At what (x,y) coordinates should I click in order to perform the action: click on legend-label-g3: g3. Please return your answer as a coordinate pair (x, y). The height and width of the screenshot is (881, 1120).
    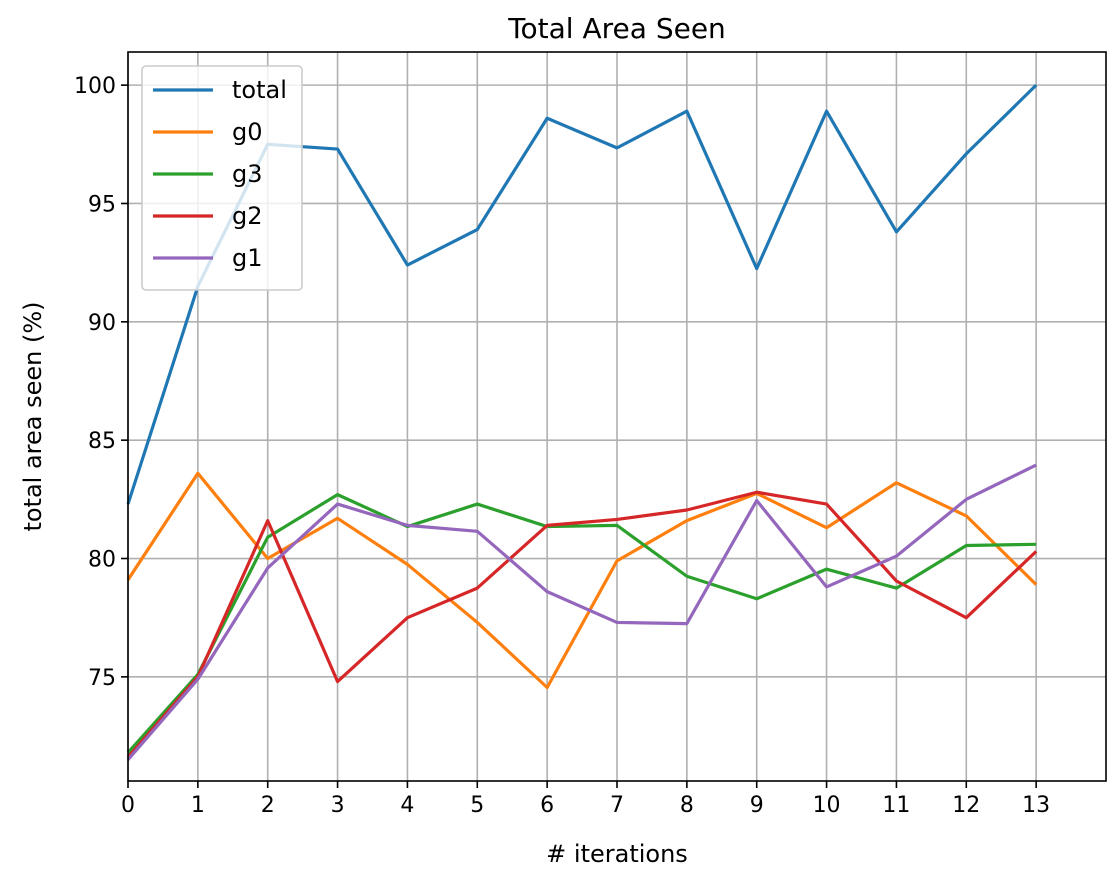
    Looking at the image, I should click on (247, 174).